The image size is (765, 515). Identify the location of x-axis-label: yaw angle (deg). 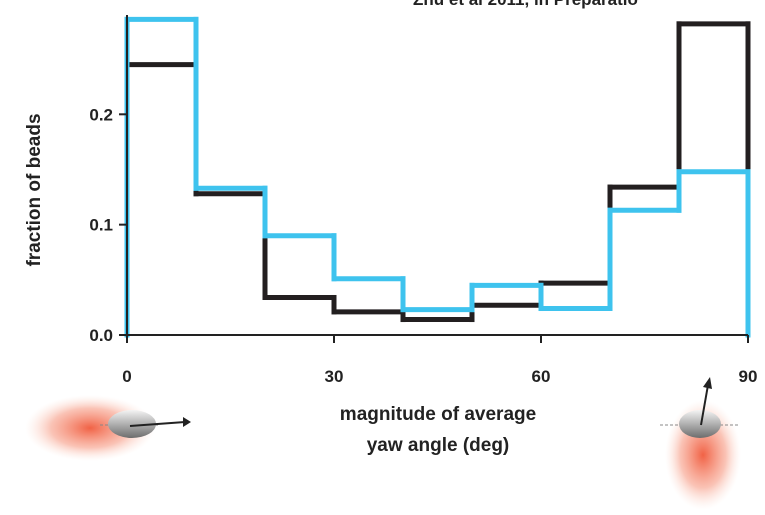
(438, 445).